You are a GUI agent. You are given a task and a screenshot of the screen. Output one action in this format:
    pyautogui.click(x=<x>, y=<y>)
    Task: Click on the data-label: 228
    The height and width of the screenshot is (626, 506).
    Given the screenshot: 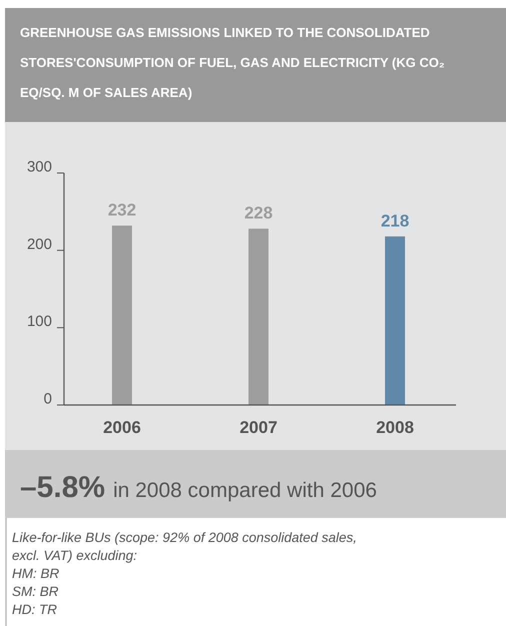 What is the action you would take?
    pyautogui.click(x=258, y=213)
    